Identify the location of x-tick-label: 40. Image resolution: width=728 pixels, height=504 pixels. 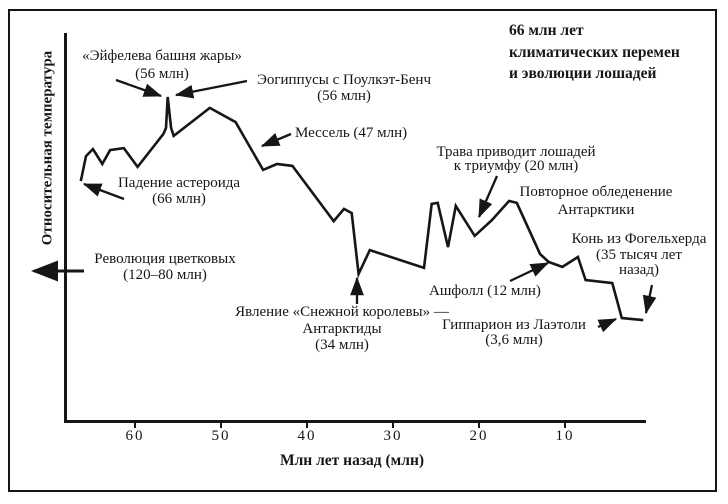
(307, 436).